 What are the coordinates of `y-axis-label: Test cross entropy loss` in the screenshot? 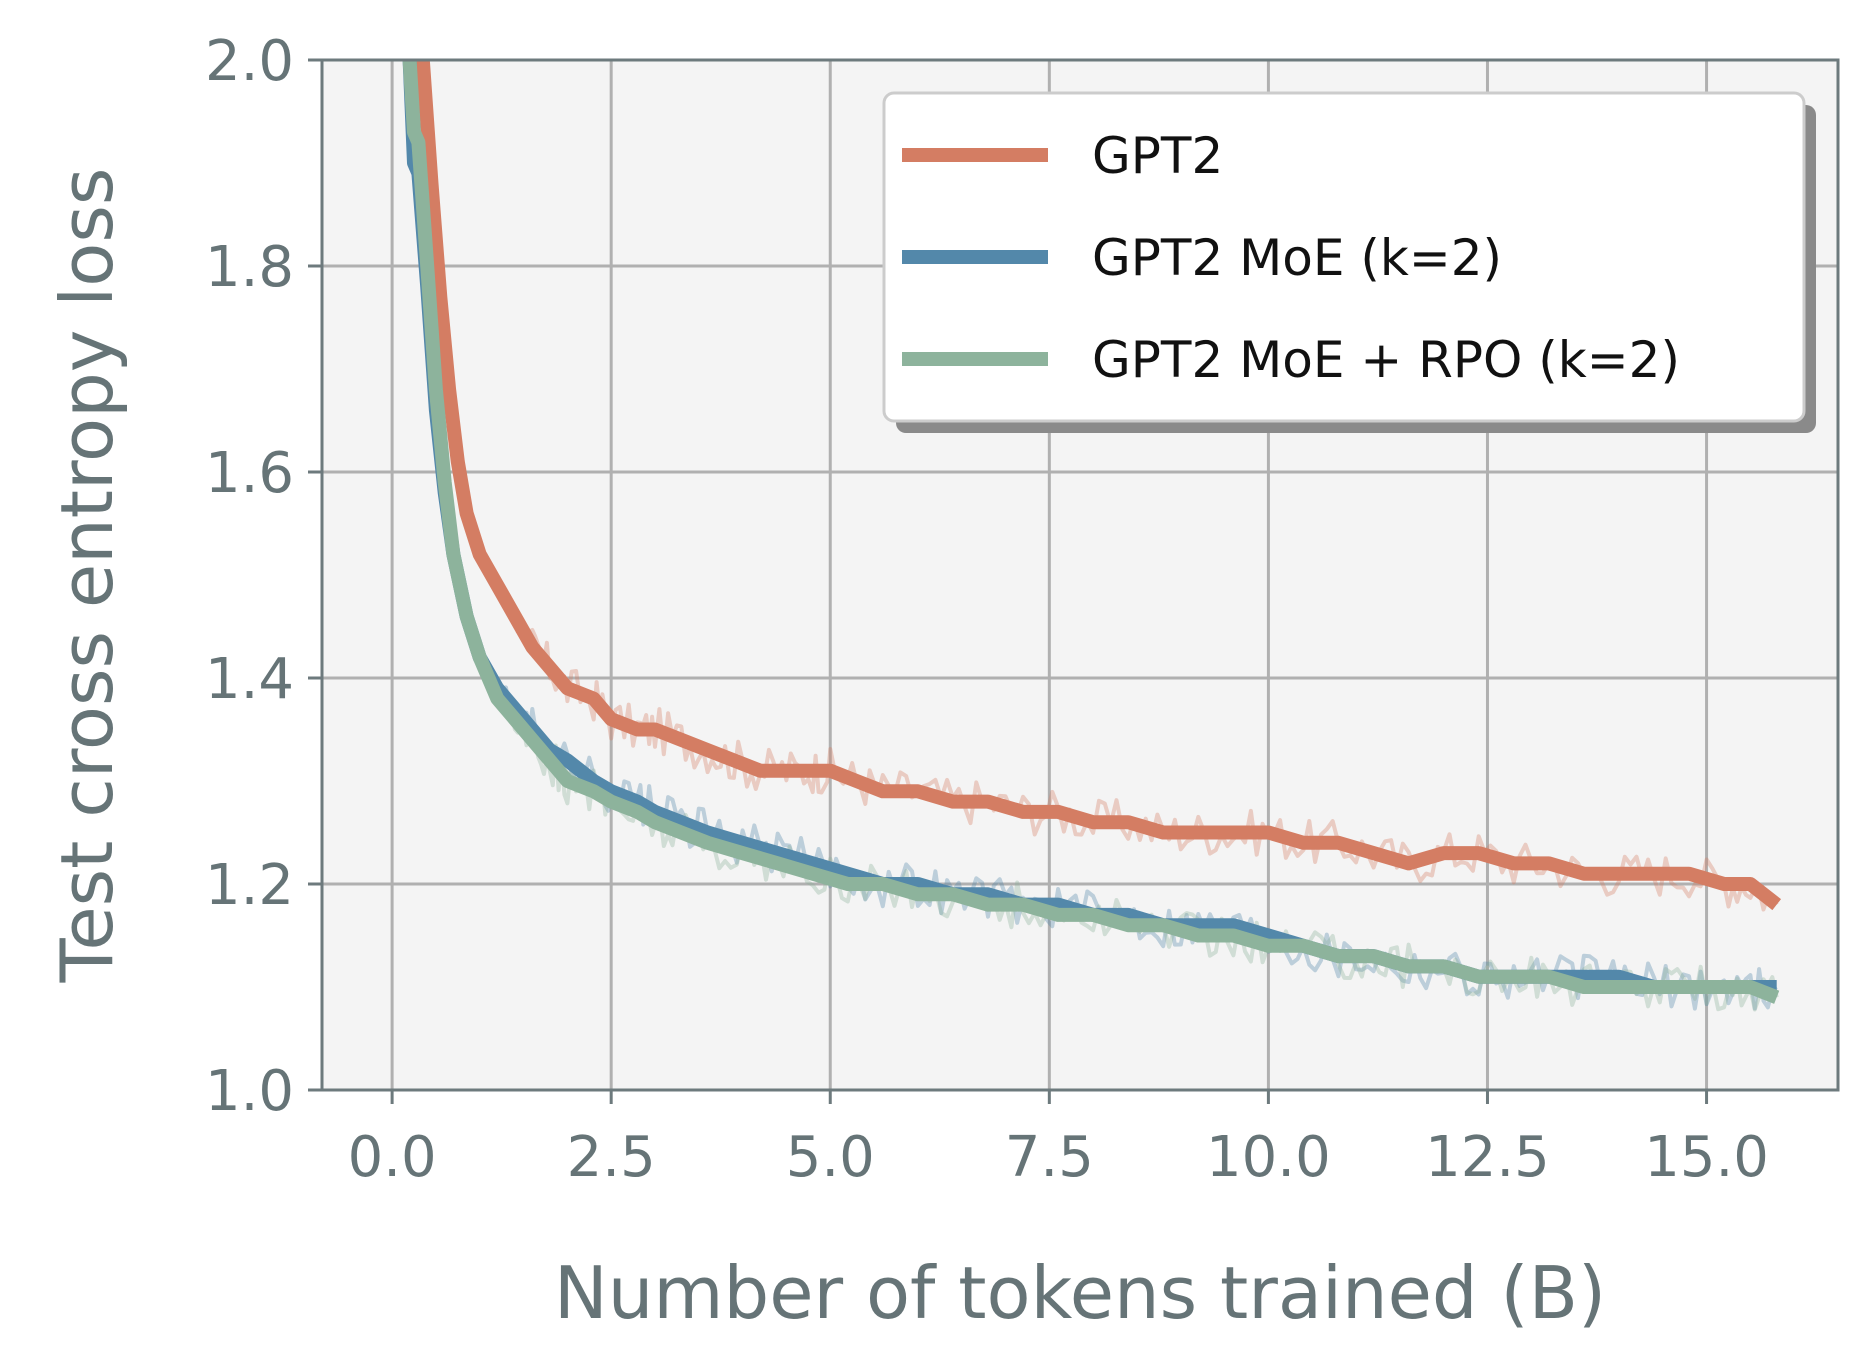 It's located at (87, 576).